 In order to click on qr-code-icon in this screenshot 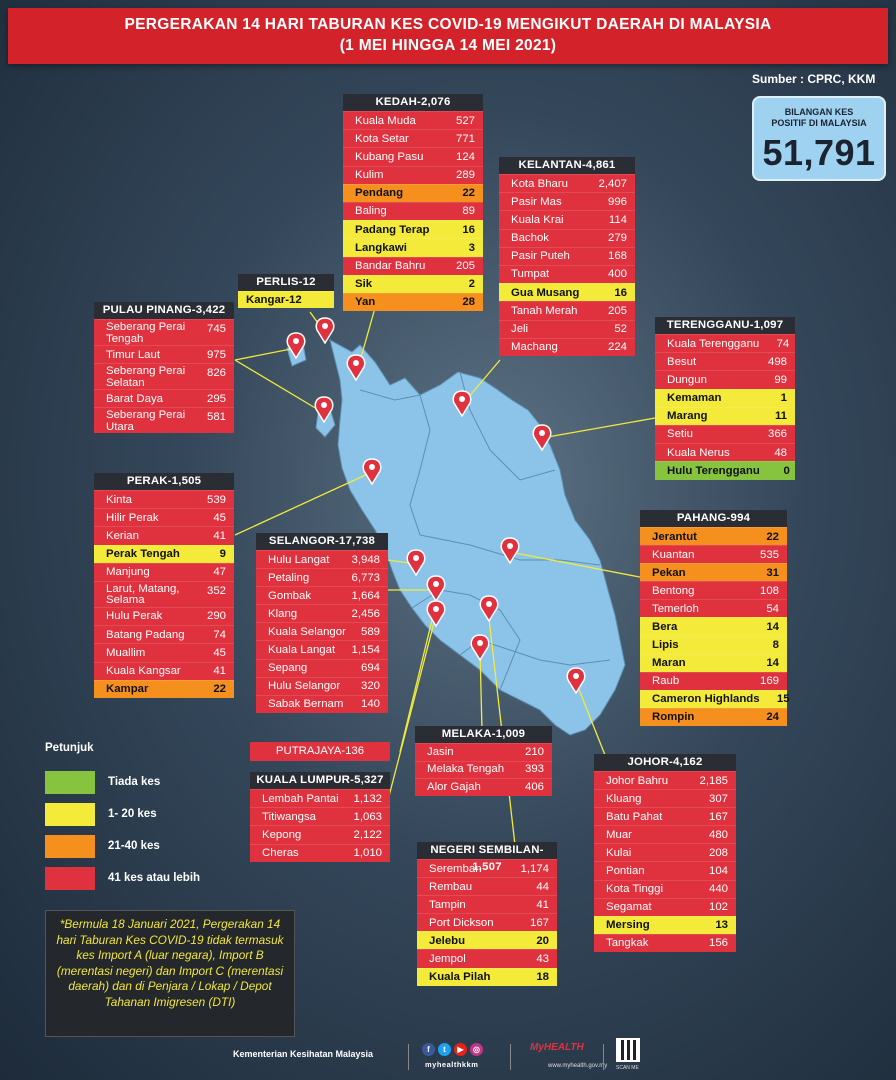, I will do `click(628, 1050)`.